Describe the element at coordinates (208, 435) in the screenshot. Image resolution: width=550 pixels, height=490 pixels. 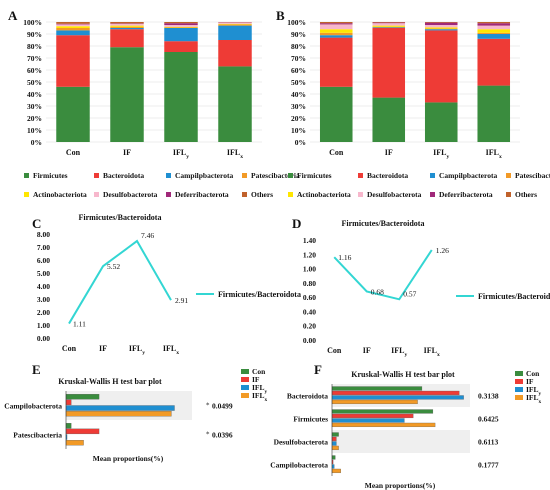
I see `panel-e-significance-mark: *` at that location.